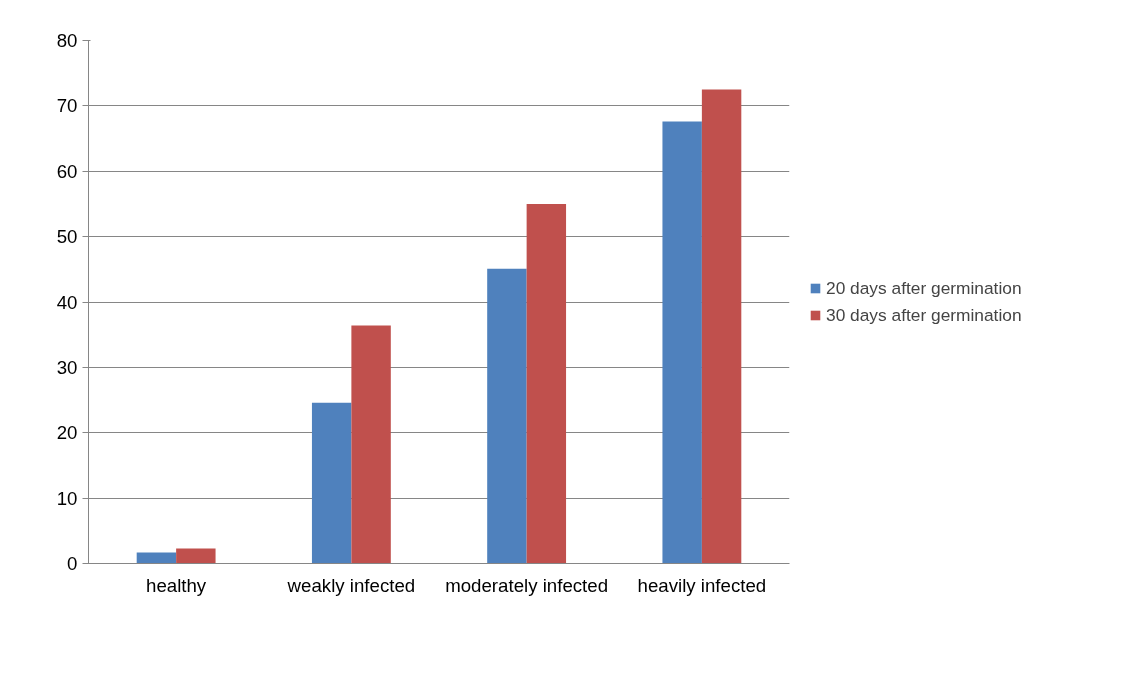  I want to click on x-tick-label: heavily infected, so click(702, 585).